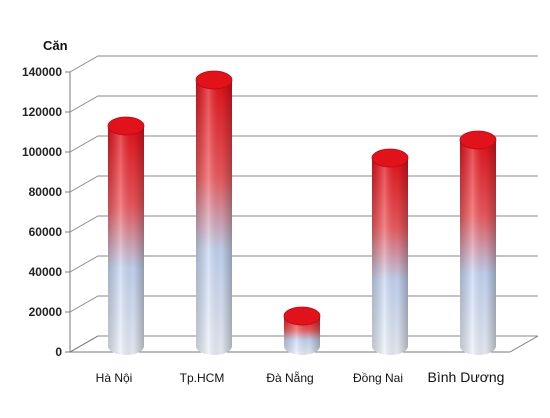 The width and height of the screenshot is (550, 418). I want to click on y-tick-label: 140000, so click(42, 72).